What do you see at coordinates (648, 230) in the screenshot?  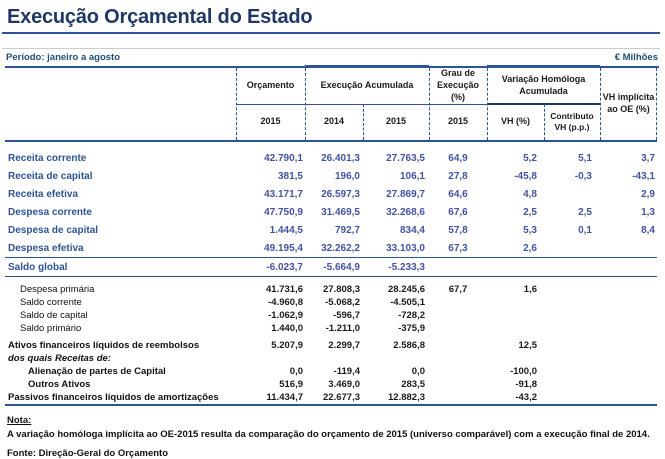 I see `cell-imp: 8,4` at bounding box center [648, 230].